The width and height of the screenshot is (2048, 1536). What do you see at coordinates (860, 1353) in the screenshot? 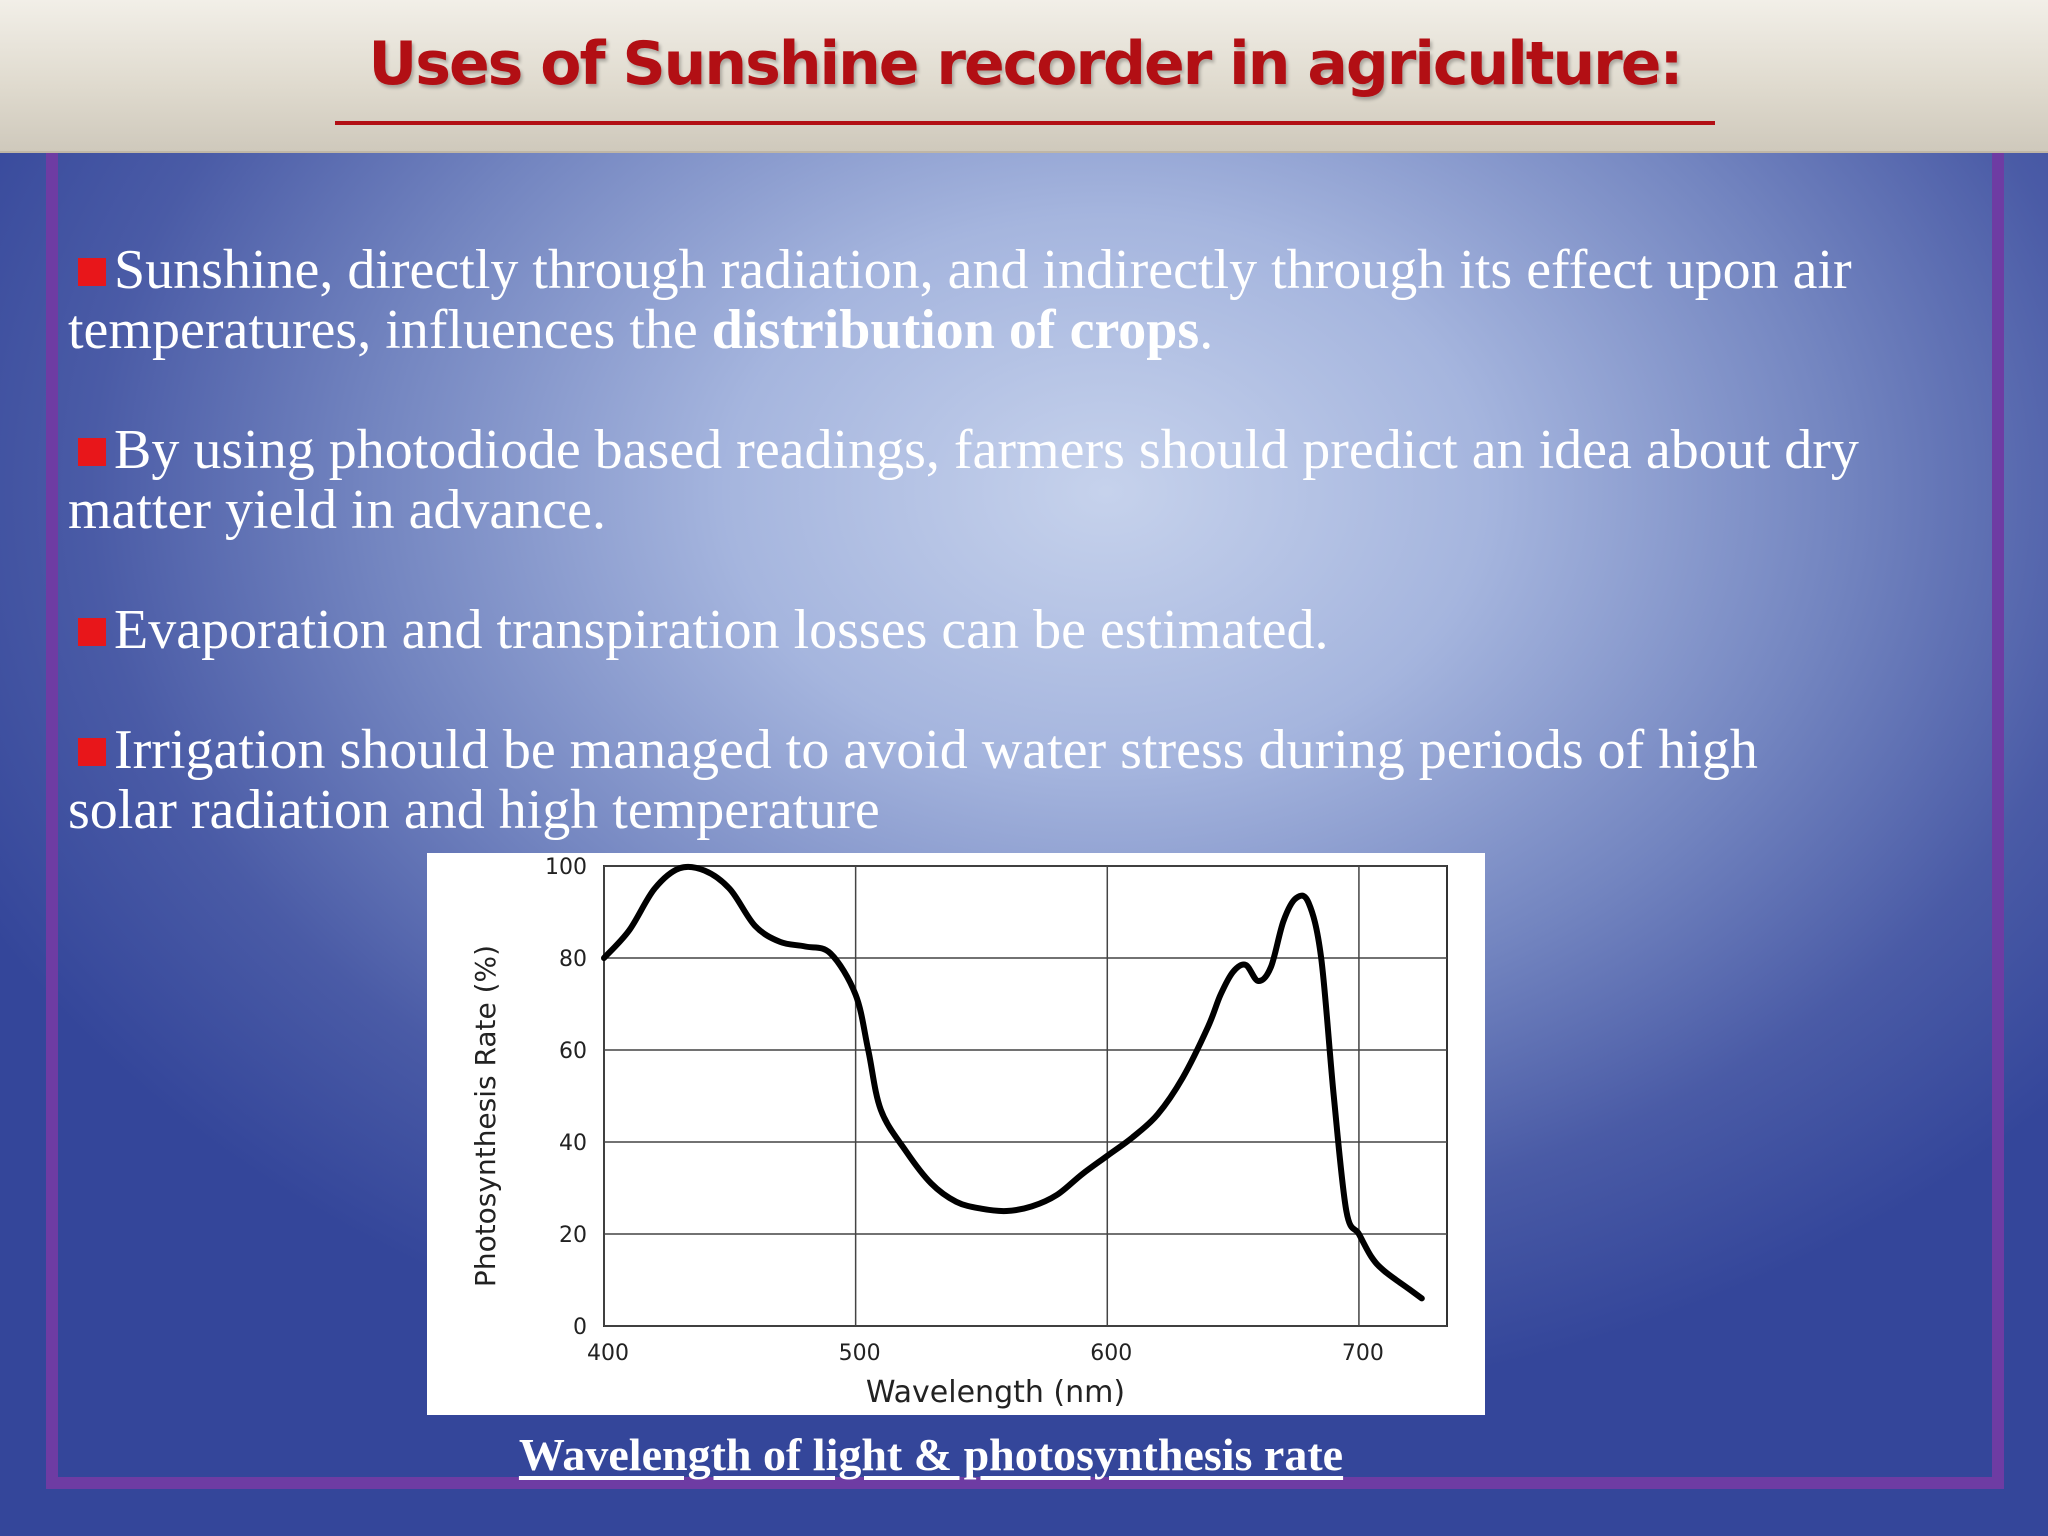
I see `x-tick-label: 500` at bounding box center [860, 1353].